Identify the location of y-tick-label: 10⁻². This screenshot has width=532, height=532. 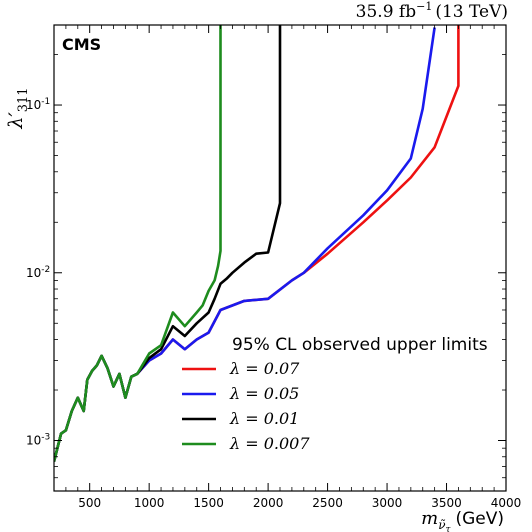
(38, 272).